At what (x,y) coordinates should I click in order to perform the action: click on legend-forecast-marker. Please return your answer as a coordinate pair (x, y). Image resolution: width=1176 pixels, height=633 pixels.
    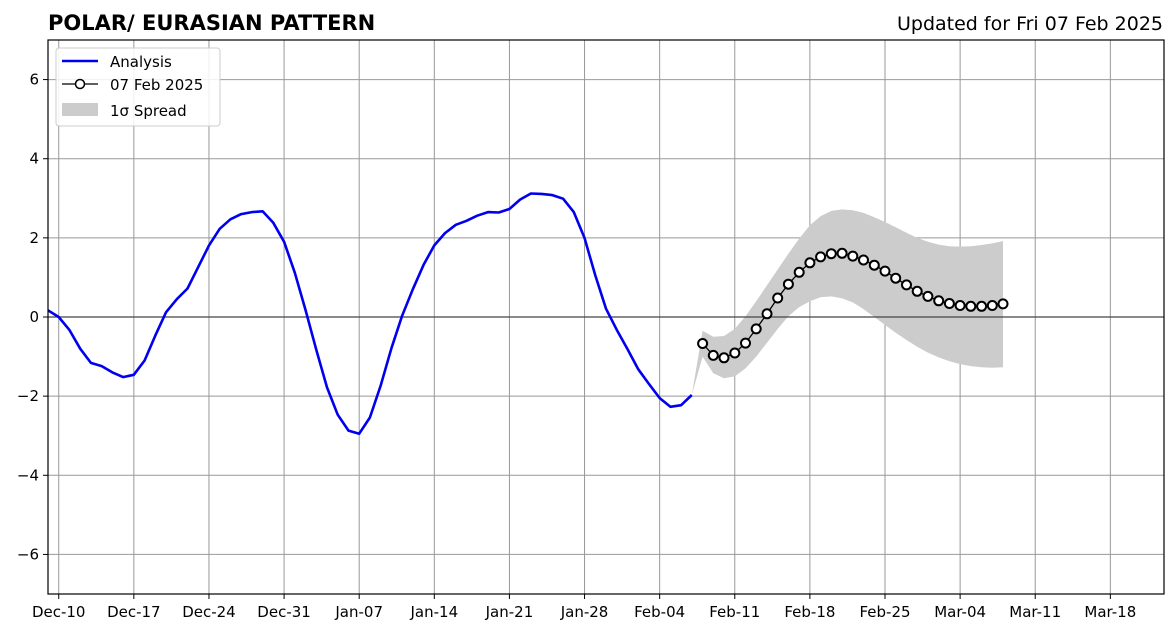
    Looking at the image, I should click on (80, 84).